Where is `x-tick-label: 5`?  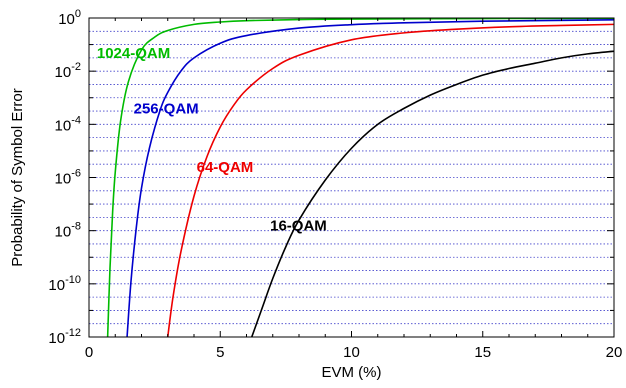 x-tick-label: 5 is located at coordinates (220, 352).